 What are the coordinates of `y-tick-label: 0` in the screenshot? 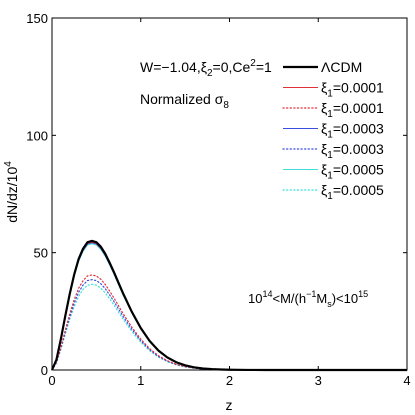 It's located at (44, 370).